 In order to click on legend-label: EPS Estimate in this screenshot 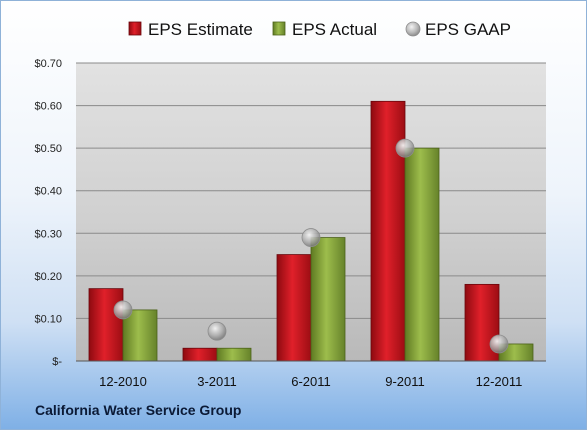, I will do `click(200, 29)`.